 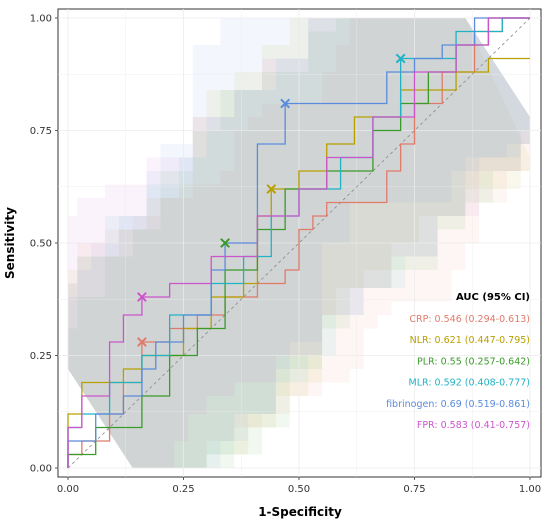 What do you see at coordinates (142, 342) in the screenshot?
I see `cutoff-marker-crp` at bounding box center [142, 342].